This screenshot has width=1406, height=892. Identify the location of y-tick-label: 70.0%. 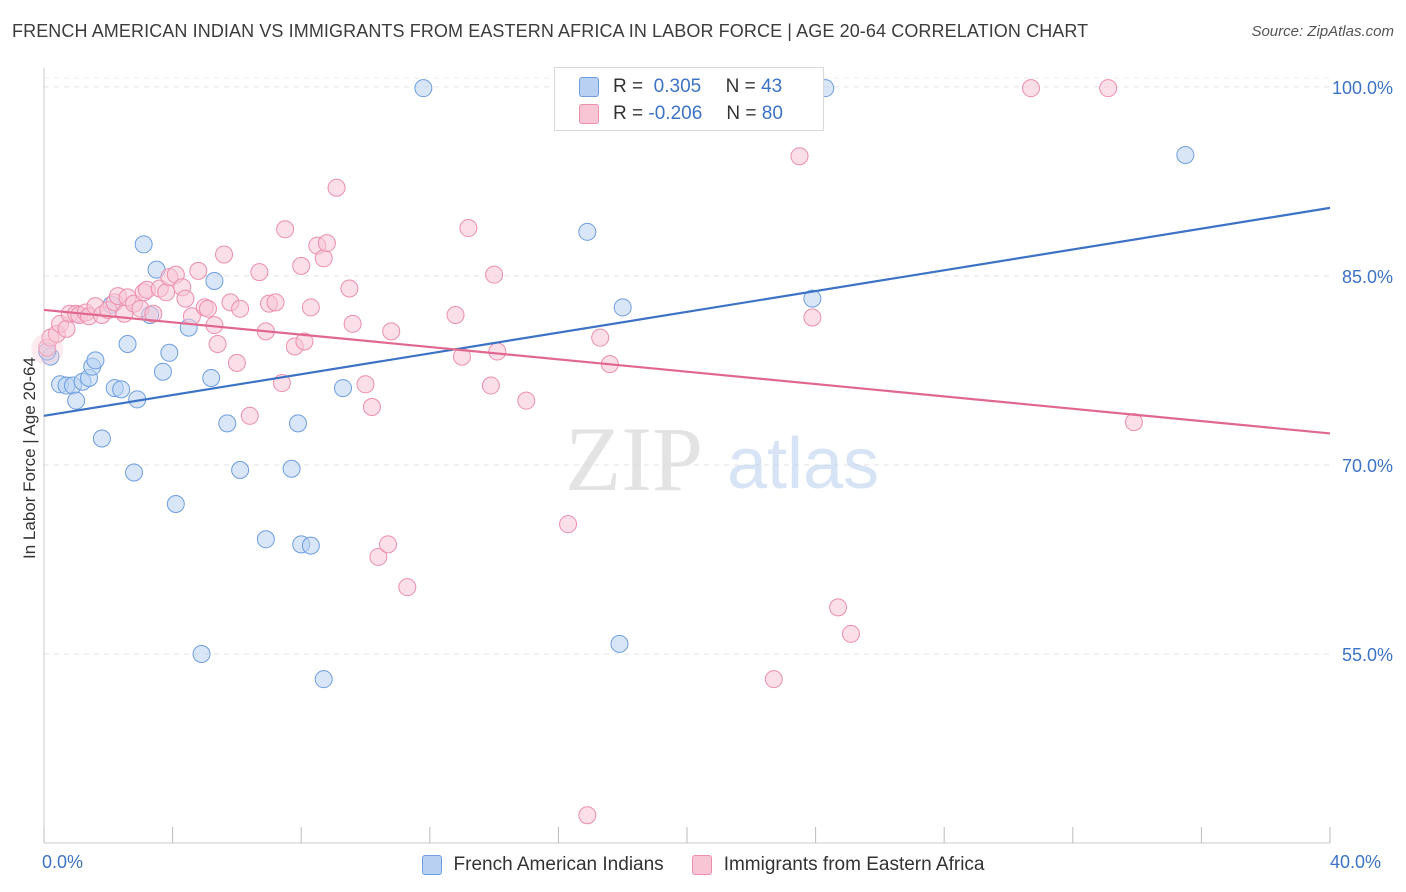
(1367, 466).